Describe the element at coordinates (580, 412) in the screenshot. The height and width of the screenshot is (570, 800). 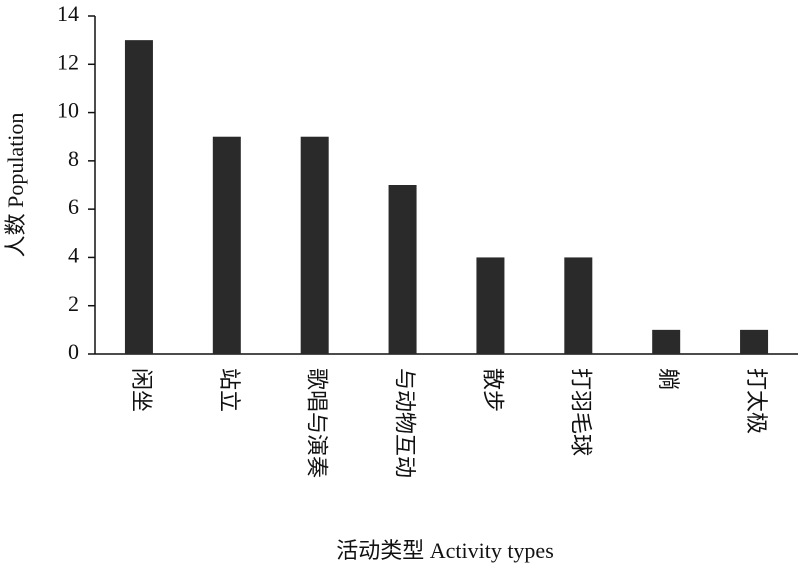
I see `x-tick-label: 打羽毛球` at that location.